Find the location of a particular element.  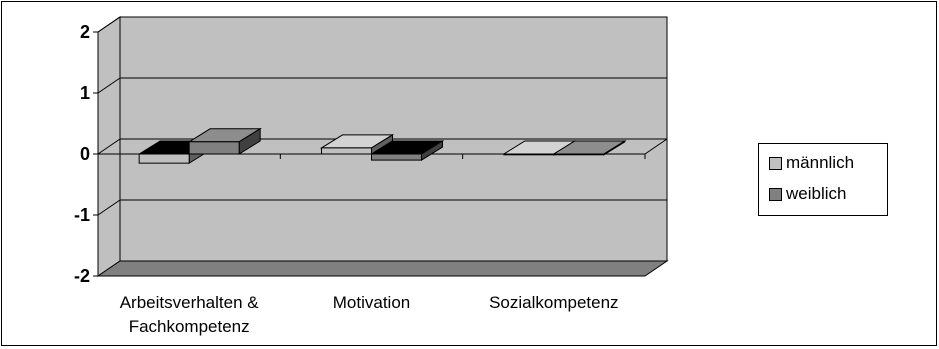

y-tick-label: -2 is located at coordinates (82, 276).